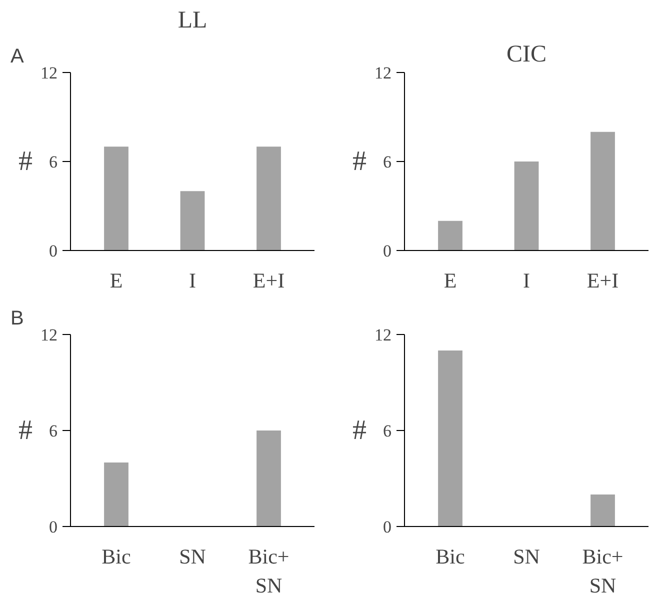 Image resolution: width=669 pixels, height=612 pixels. I want to click on chart-title: LL, so click(193, 21).